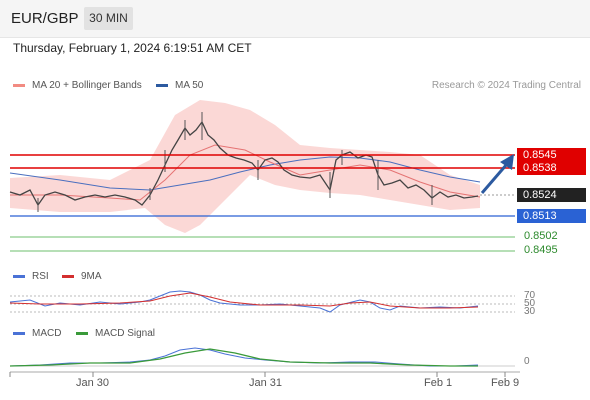  I want to click on resistance-1-tag: 0.8538, so click(551, 168).